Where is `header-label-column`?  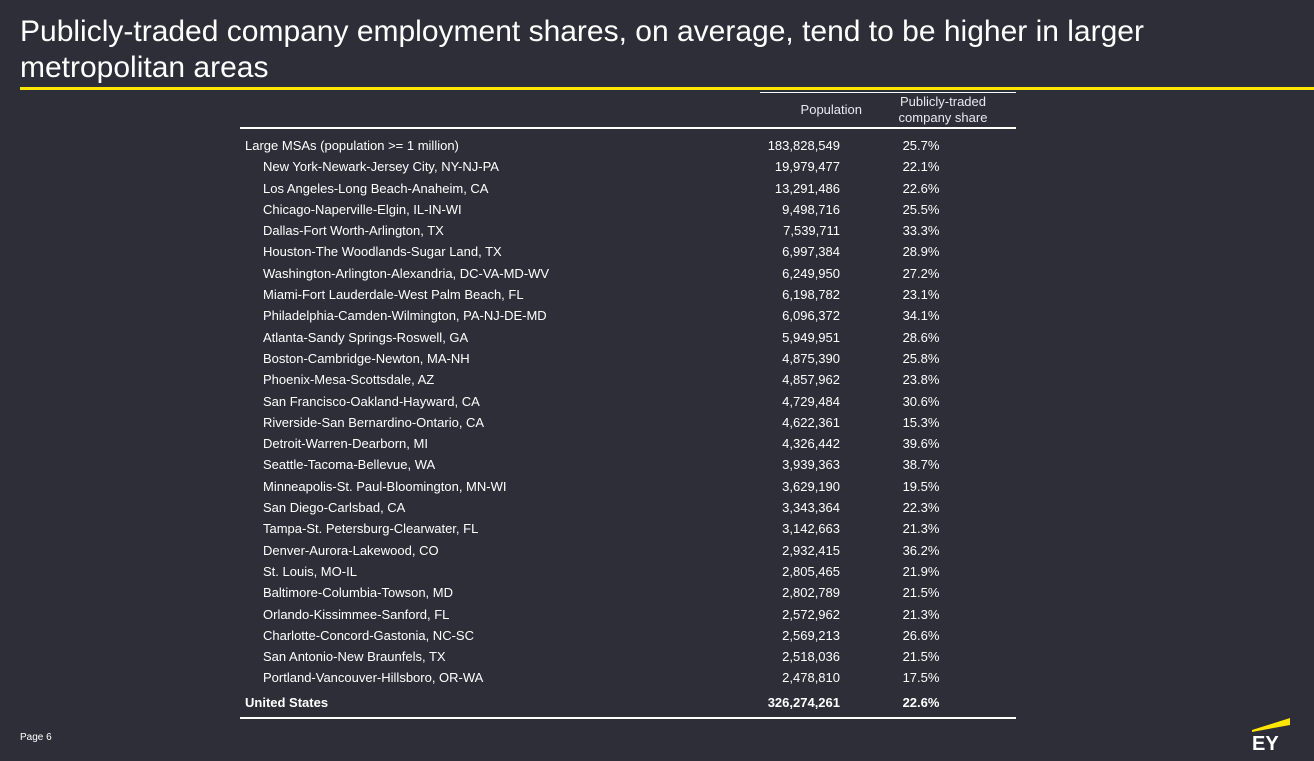
header-label-column is located at coordinates (470, 110).